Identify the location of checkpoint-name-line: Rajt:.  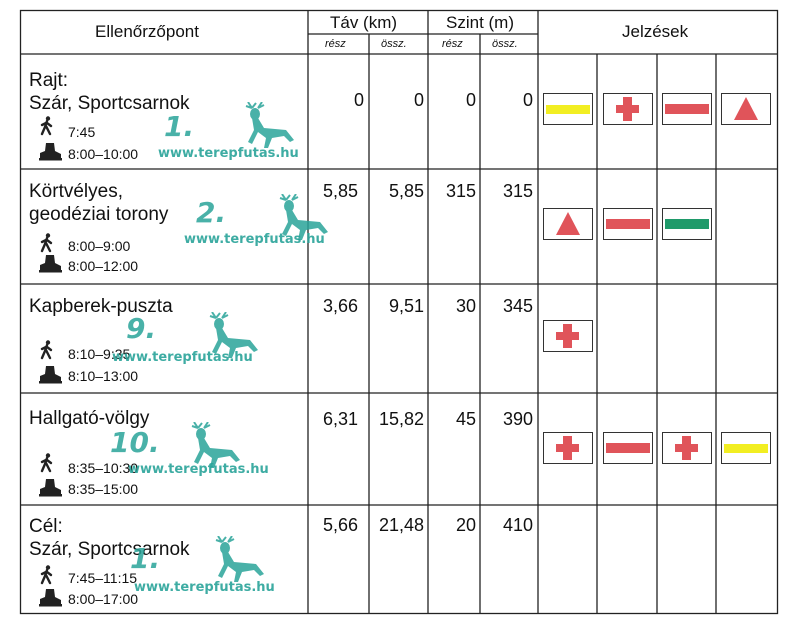
(49, 80).